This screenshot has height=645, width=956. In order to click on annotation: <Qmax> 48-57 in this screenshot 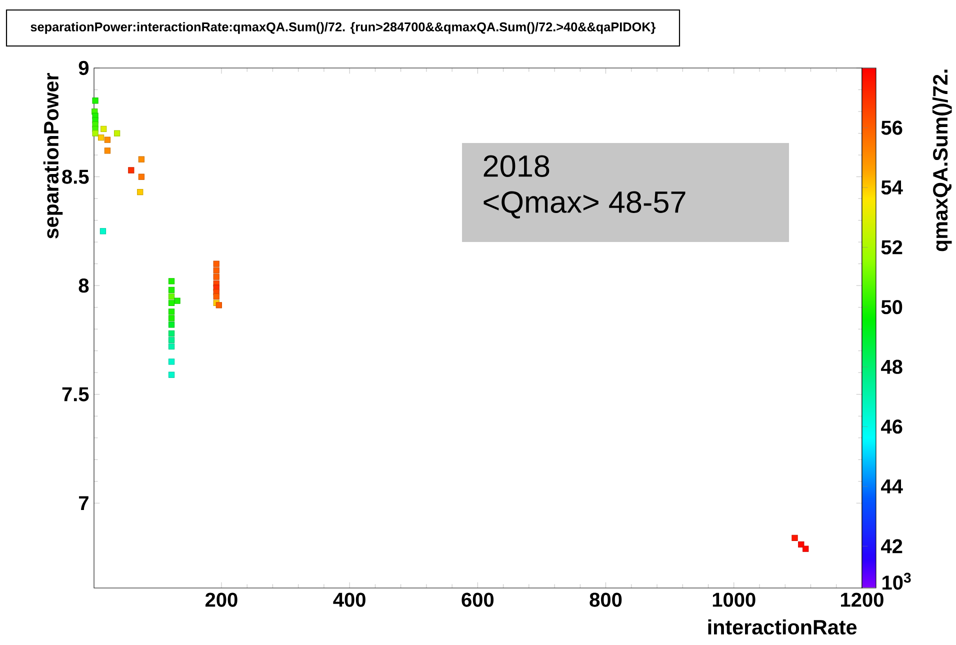, I will do `click(585, 204)`.